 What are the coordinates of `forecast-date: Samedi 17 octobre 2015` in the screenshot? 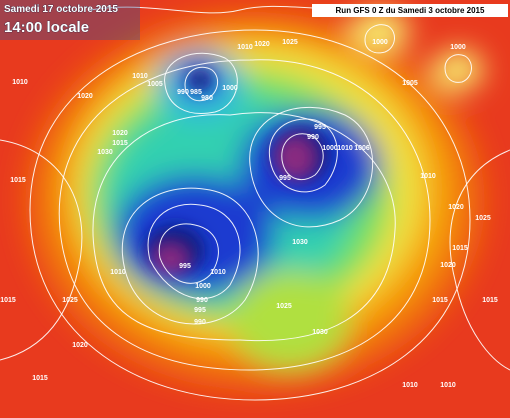 It's located at (61, 9).